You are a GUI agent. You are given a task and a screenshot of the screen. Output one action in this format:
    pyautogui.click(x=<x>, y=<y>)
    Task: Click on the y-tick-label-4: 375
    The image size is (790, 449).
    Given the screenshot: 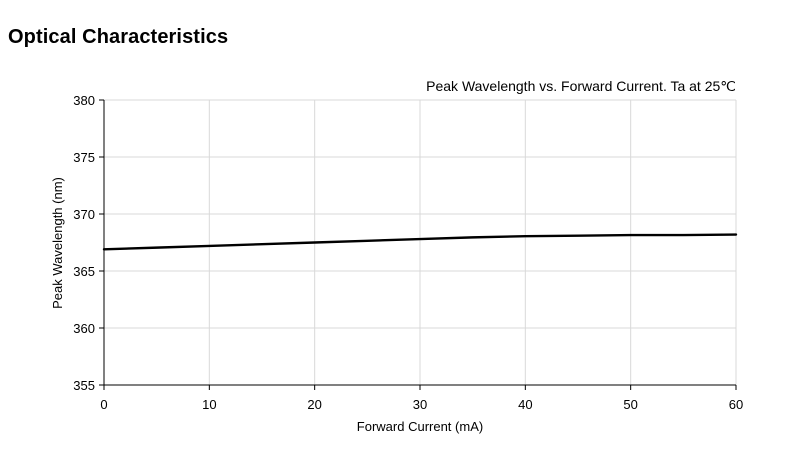 What is the action you would take?
    pyautogui.click(x=84, y=157)
    